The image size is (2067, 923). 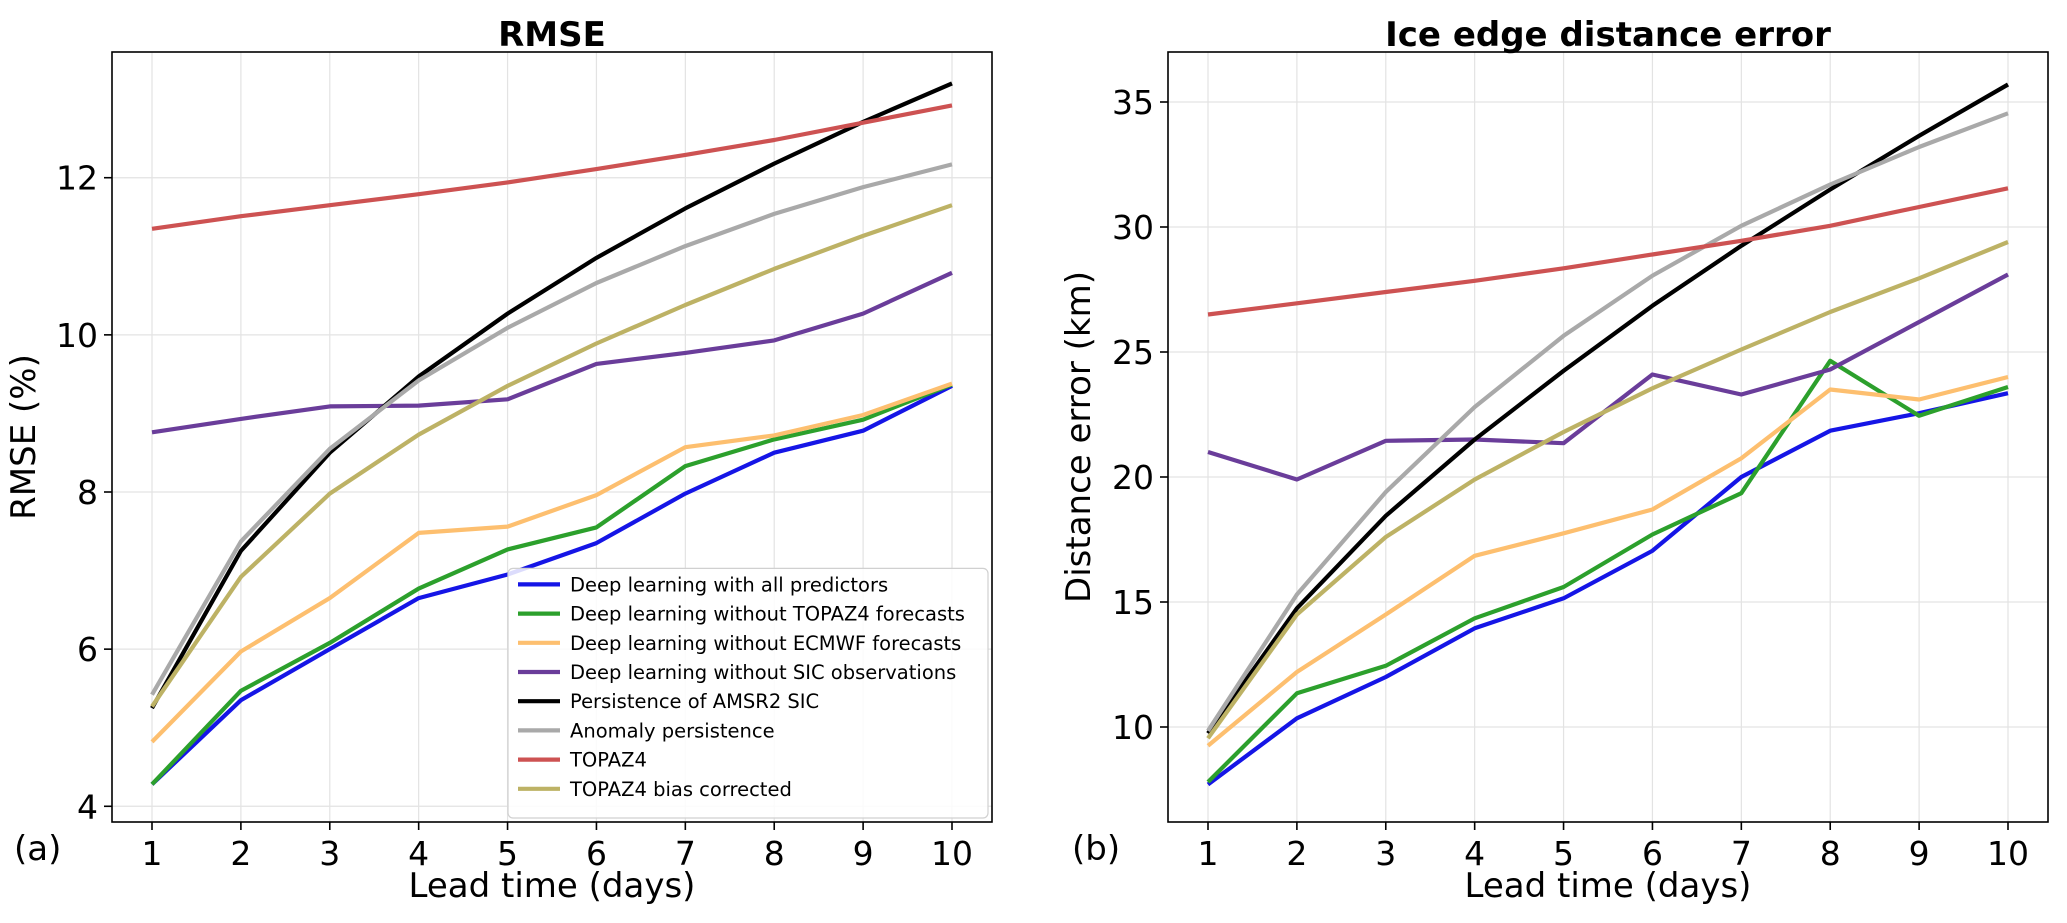 What do you see at coordinates (694, 701) in the screenshot?
I see `legend-entry-5: Persistence of AMSR2 SIC` at bounding box center [694, 701].